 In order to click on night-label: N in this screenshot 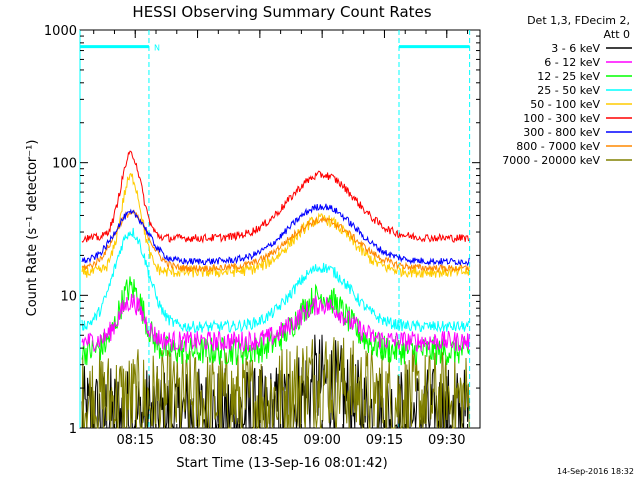, I will do `click(157, 48)`.